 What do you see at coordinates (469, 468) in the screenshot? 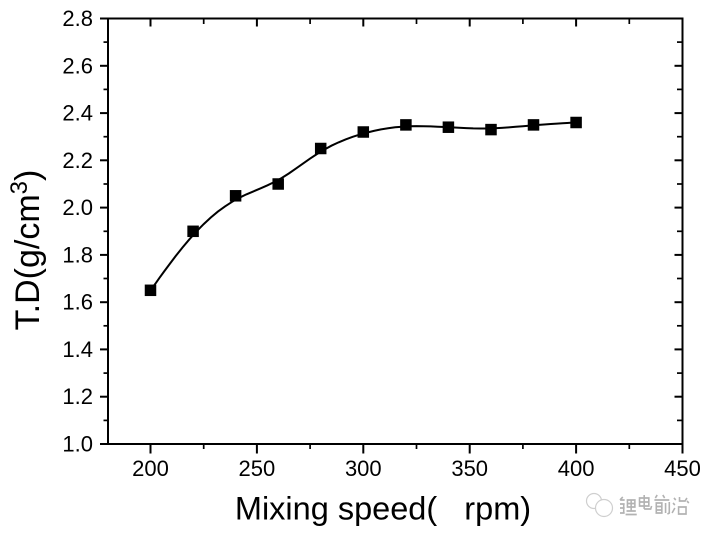
I see `svg-text: 350` at bounding box center [469, 468].